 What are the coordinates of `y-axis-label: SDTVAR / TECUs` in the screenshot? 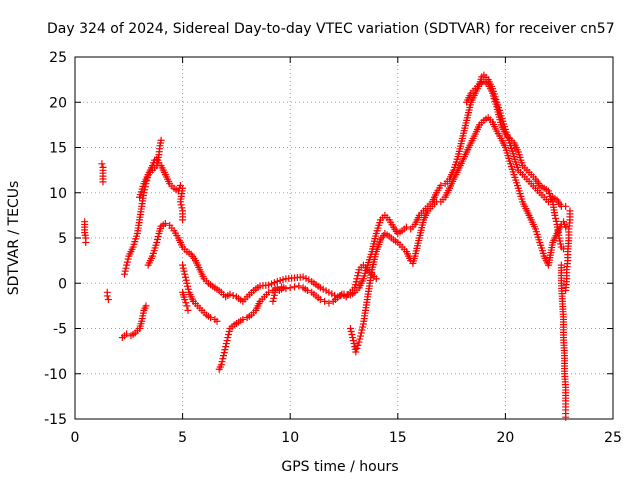 It's located at (14, 238).